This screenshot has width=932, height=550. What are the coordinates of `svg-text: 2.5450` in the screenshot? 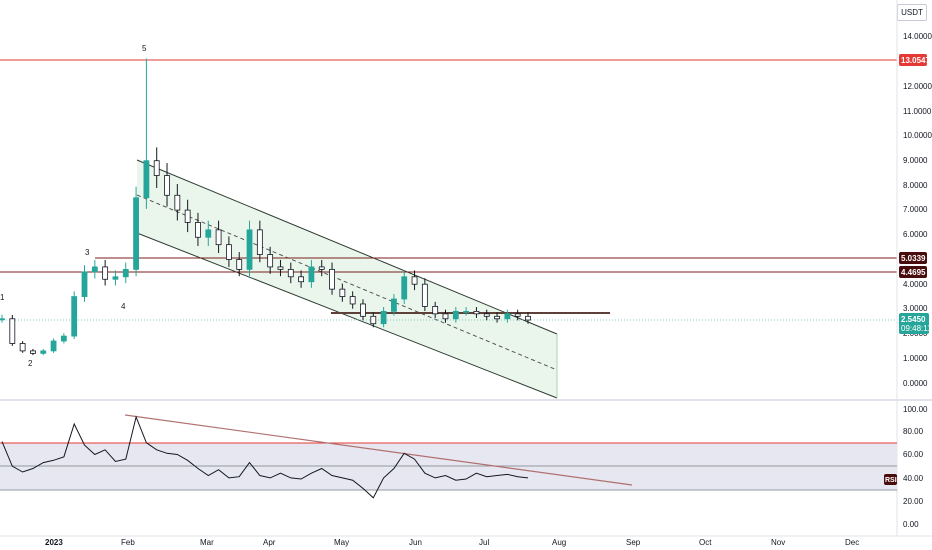 It's located at (913, 319).